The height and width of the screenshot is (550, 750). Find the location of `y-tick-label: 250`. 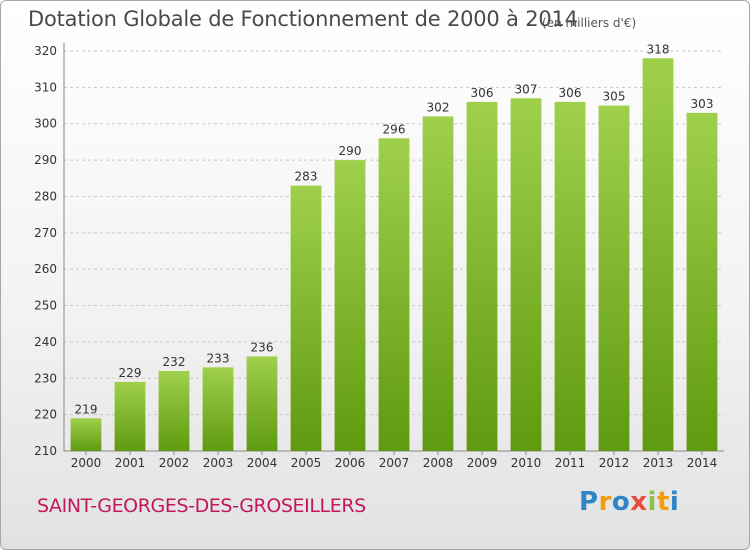

y-tick-label: 250 is located at coordinates (45, 306).